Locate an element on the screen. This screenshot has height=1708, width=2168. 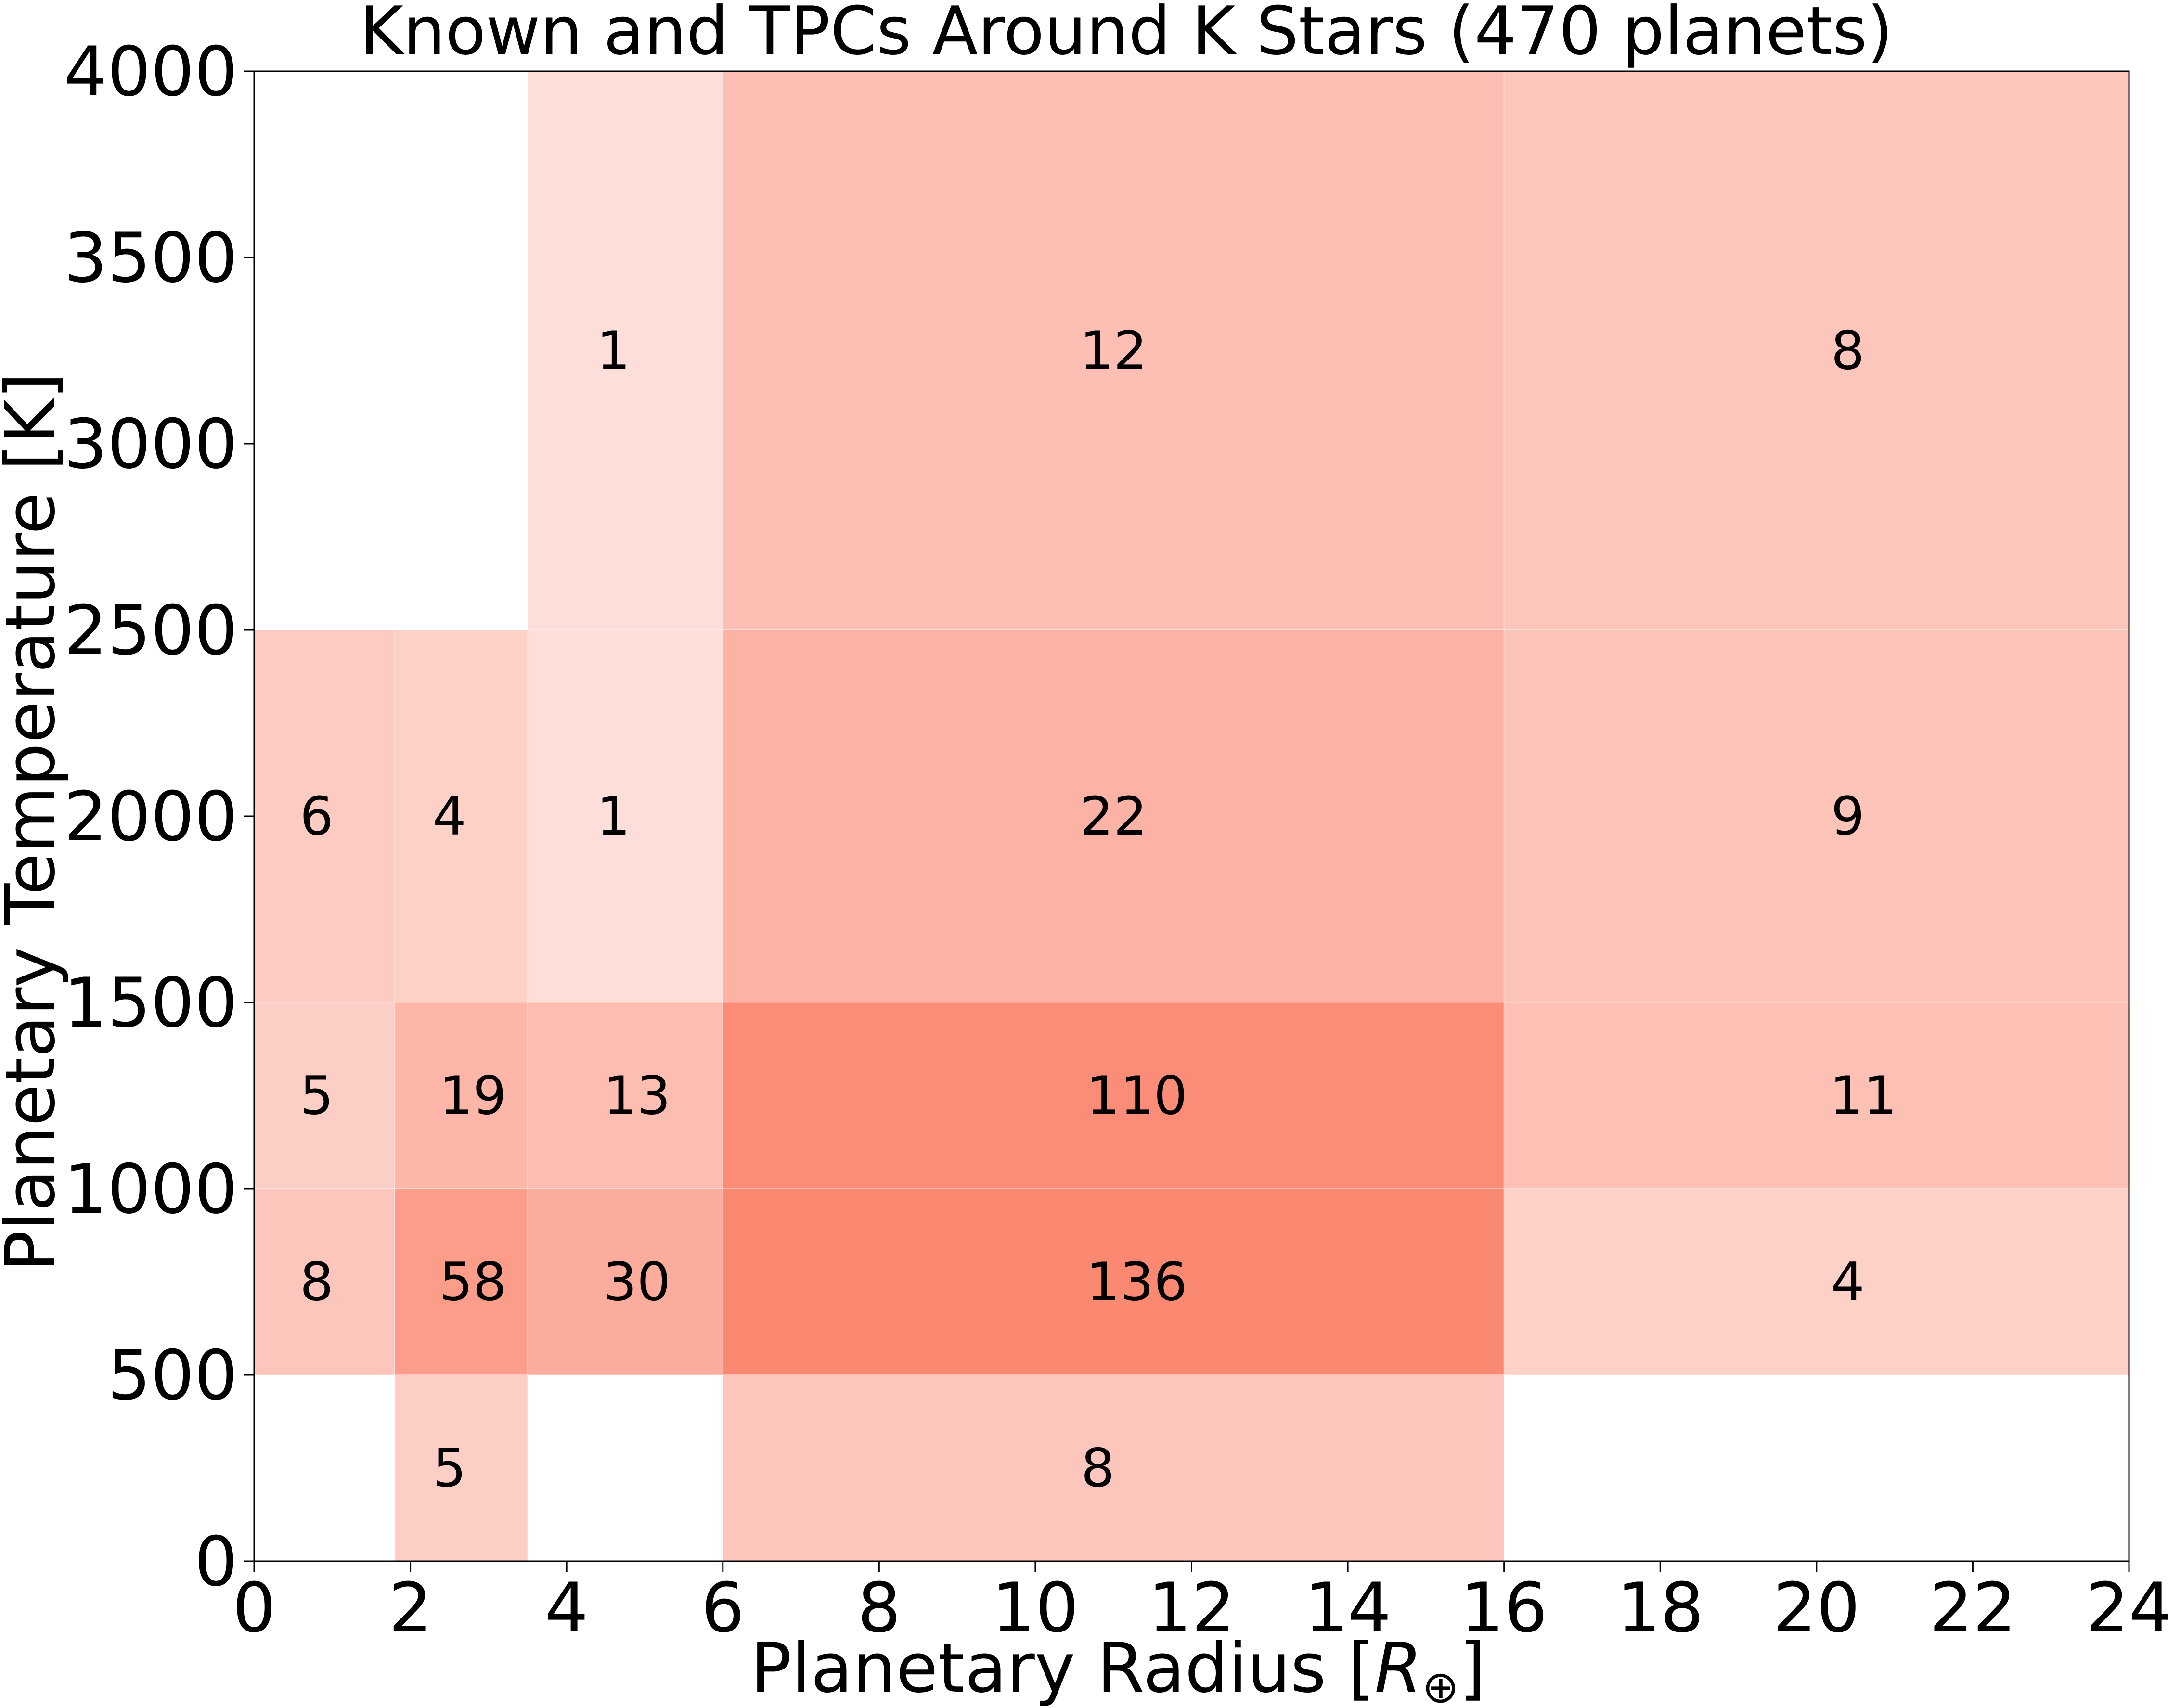
y-tick-label-5: 2500 is located at coordinates (151, 630).